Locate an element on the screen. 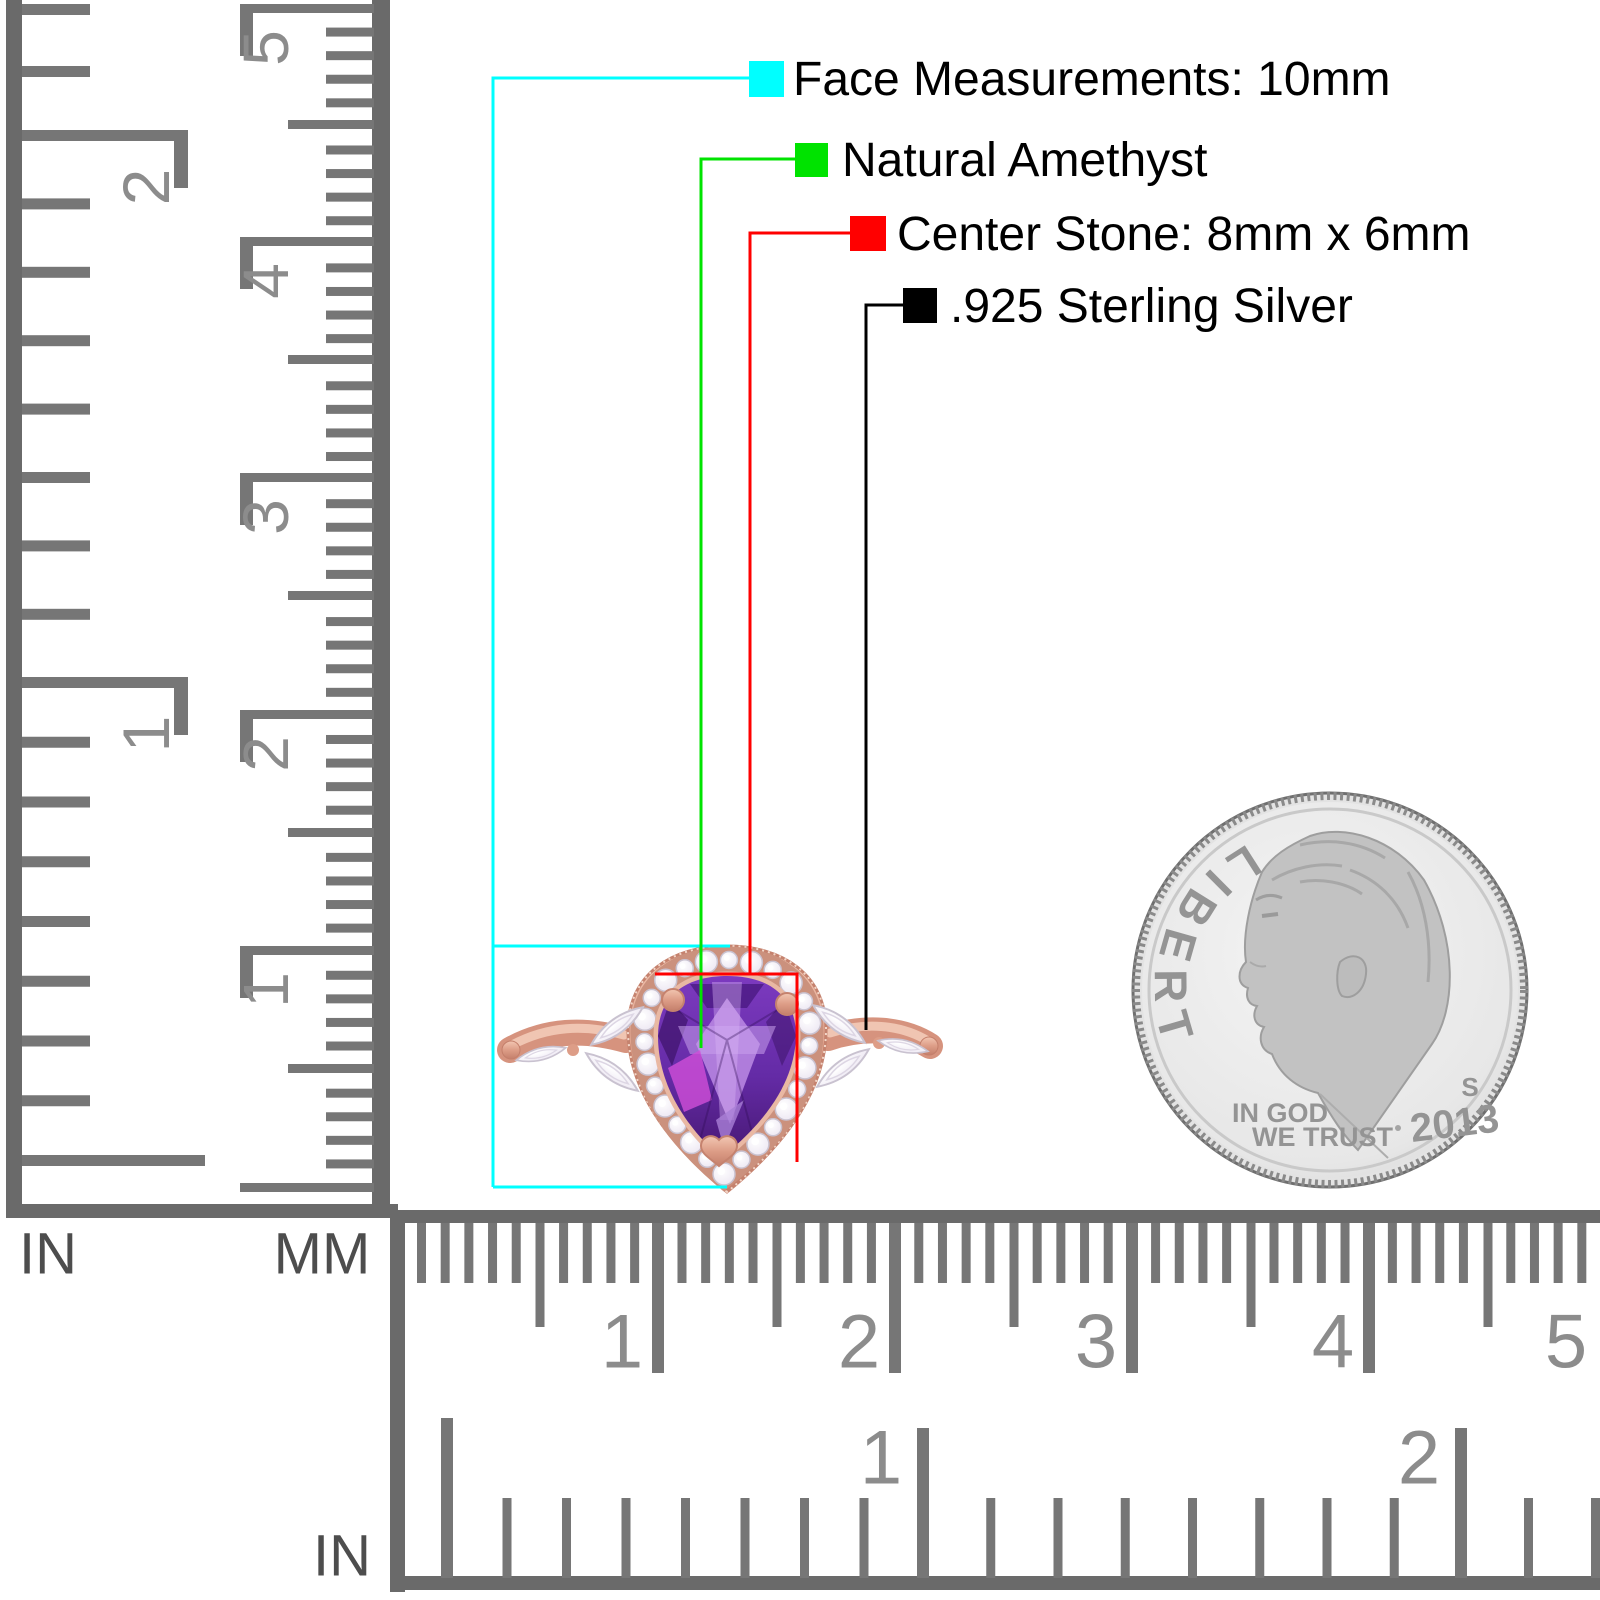 The width and height of the screenshot is (1600, 1600). roosevelt-portrait is located at coordinates (1344, 994).